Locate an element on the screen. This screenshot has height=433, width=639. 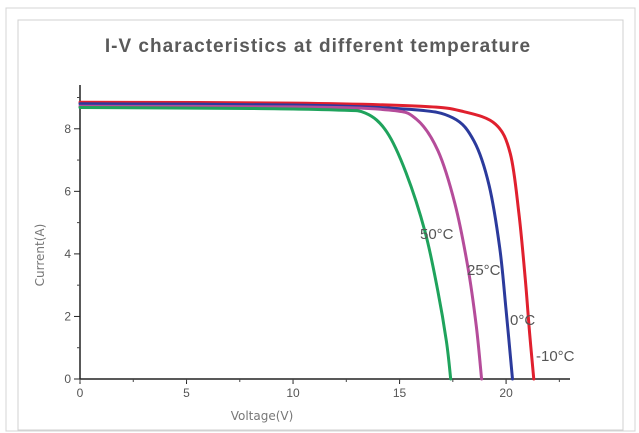
y-tick-label: 6 is located at coordinates (67, 191).